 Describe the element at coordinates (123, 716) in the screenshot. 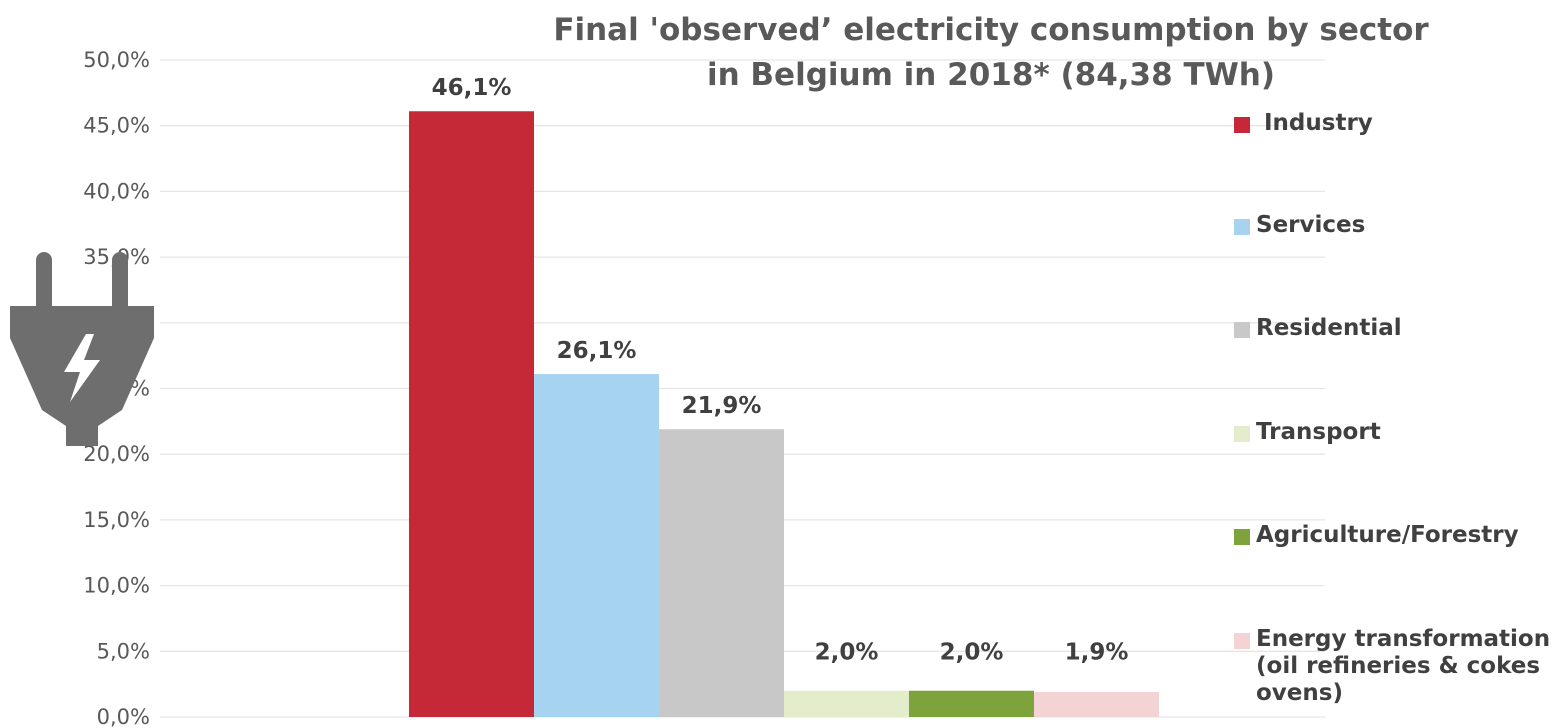

I see `y-tick-label: 0,0%` at that location.